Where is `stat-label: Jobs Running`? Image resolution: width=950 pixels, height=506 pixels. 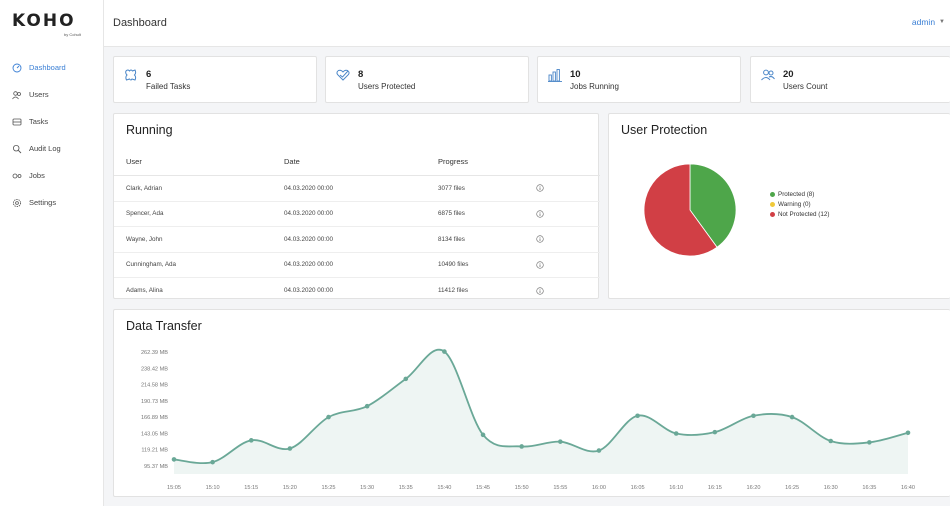
stat-label: Jobs Running is located at coordinates (594, 86).